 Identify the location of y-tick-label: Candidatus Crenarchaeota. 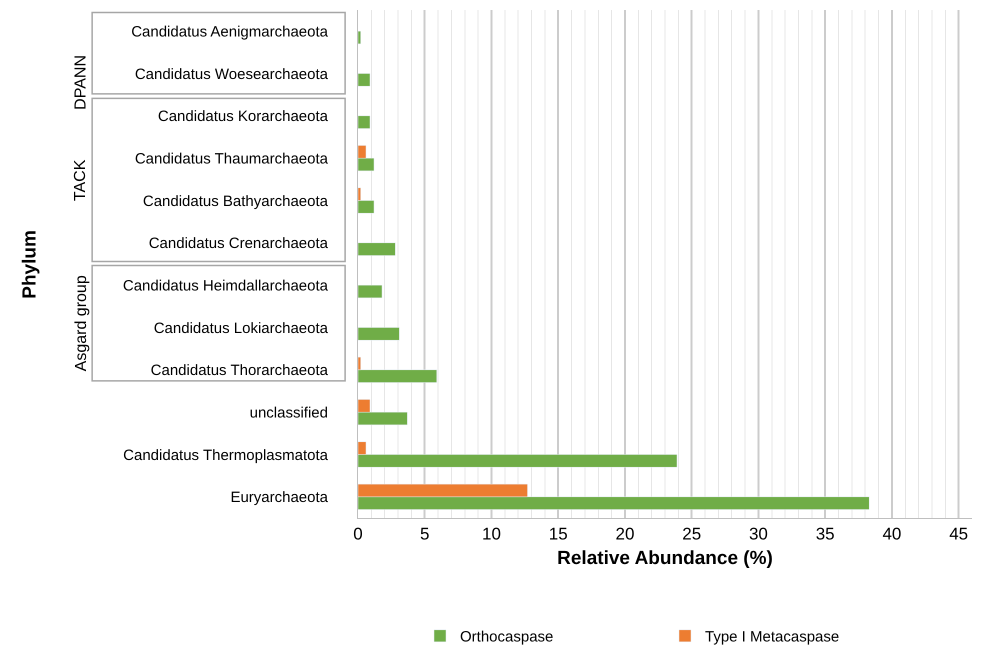
(238, 243).